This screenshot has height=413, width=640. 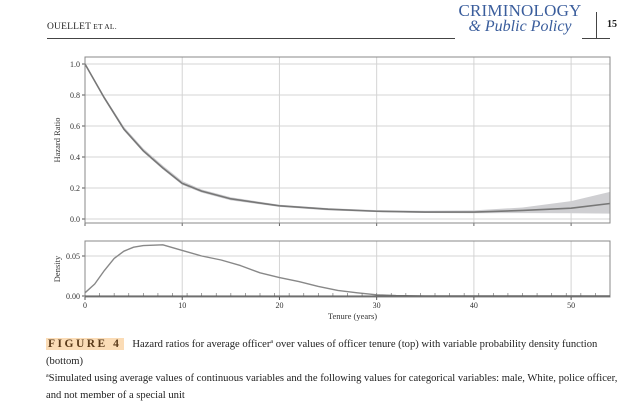 What do you see at coordinates (69, 27) in the screenshot?
I see `running-head-authors: OUELLET` at bounding box center [69, 27].